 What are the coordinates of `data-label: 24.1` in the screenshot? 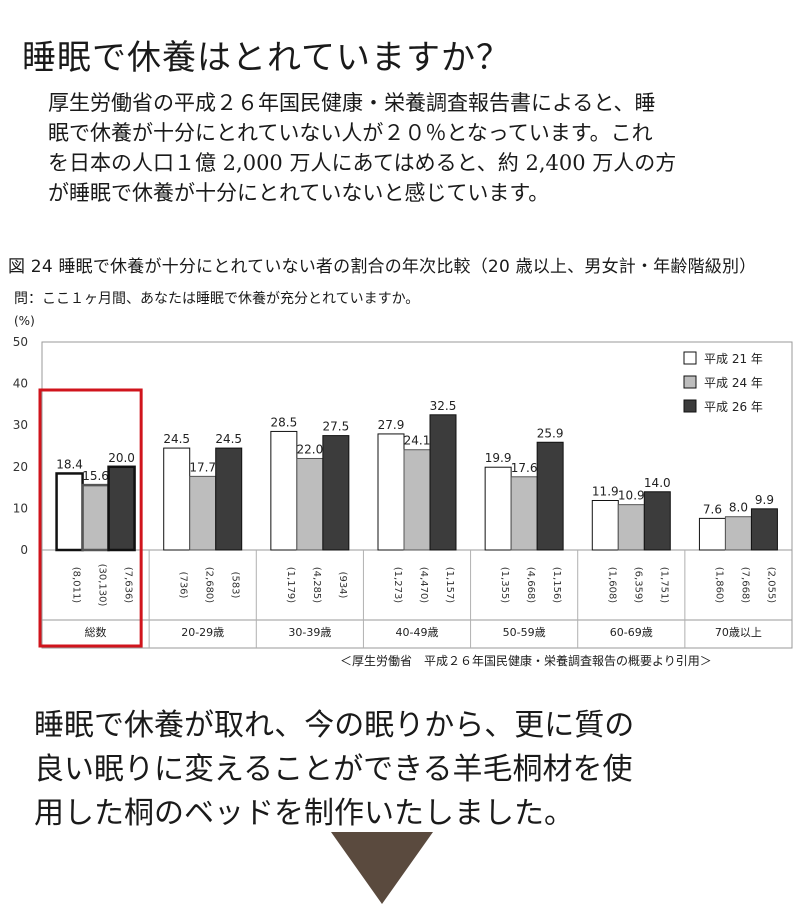 It's located at (417, 441).